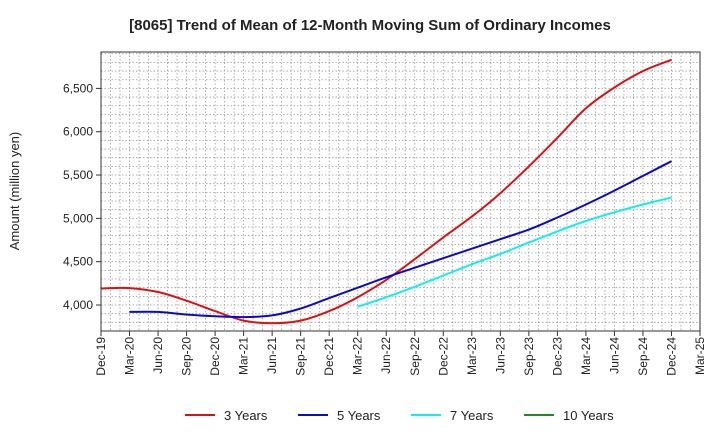  What do you see at coordinates (529, 356) in the screenshot?
I see `x-tick-label: Sep-23` at bounding box center [529, 356].